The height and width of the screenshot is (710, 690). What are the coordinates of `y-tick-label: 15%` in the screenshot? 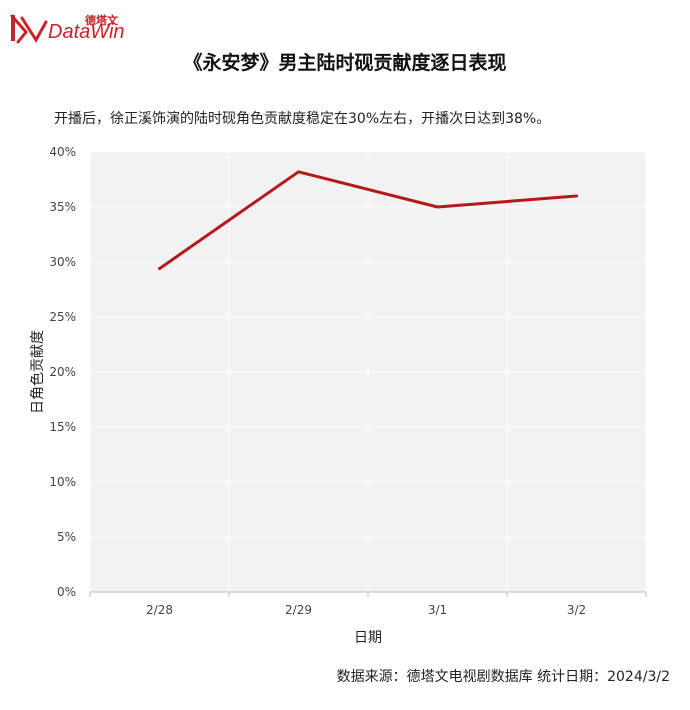 It's located at (62, 427).